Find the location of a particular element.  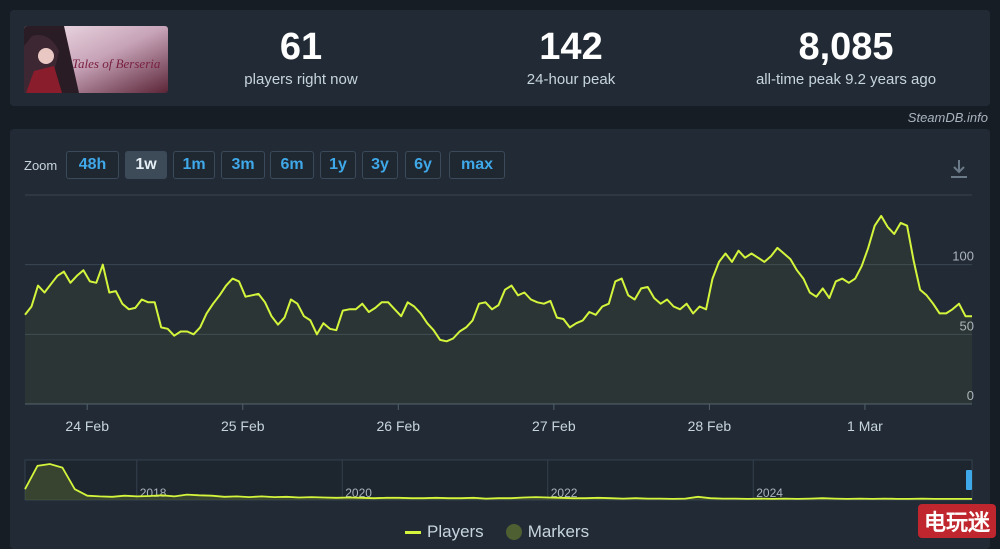

navigator-series-line is located at coordinates (498, 481).